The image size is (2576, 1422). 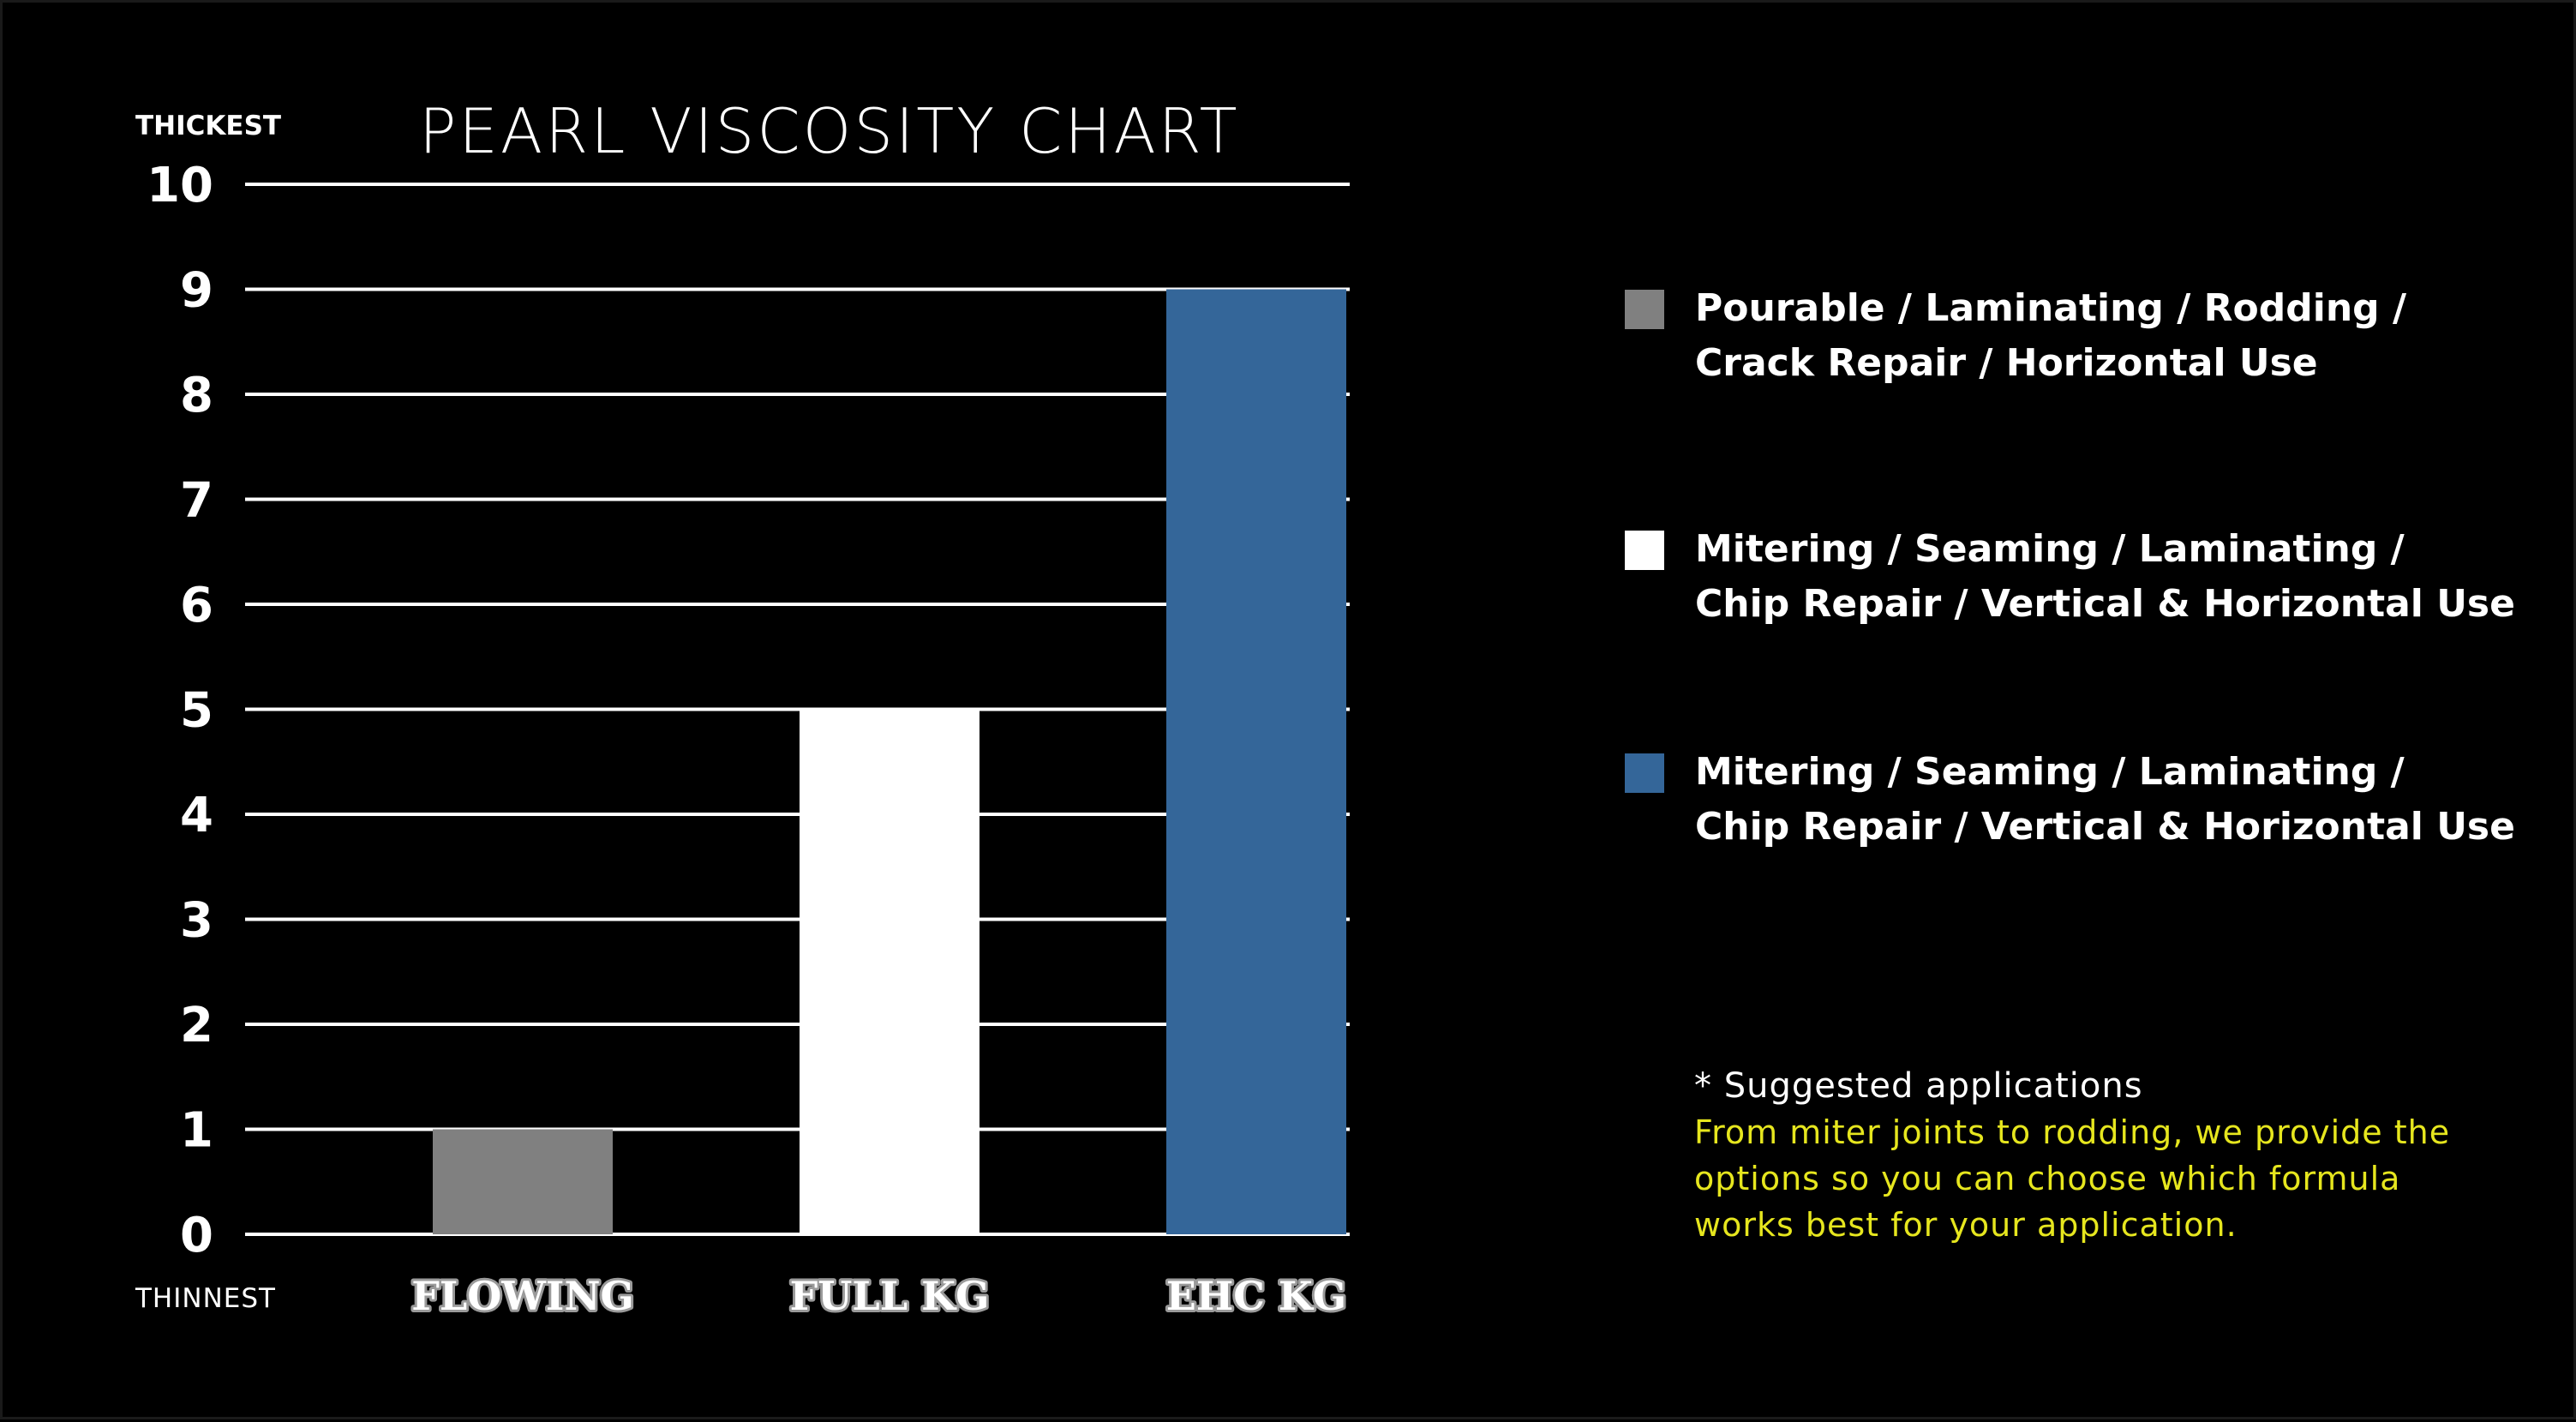 I want to click on bar-flowing, so click(x=523, y=1181).